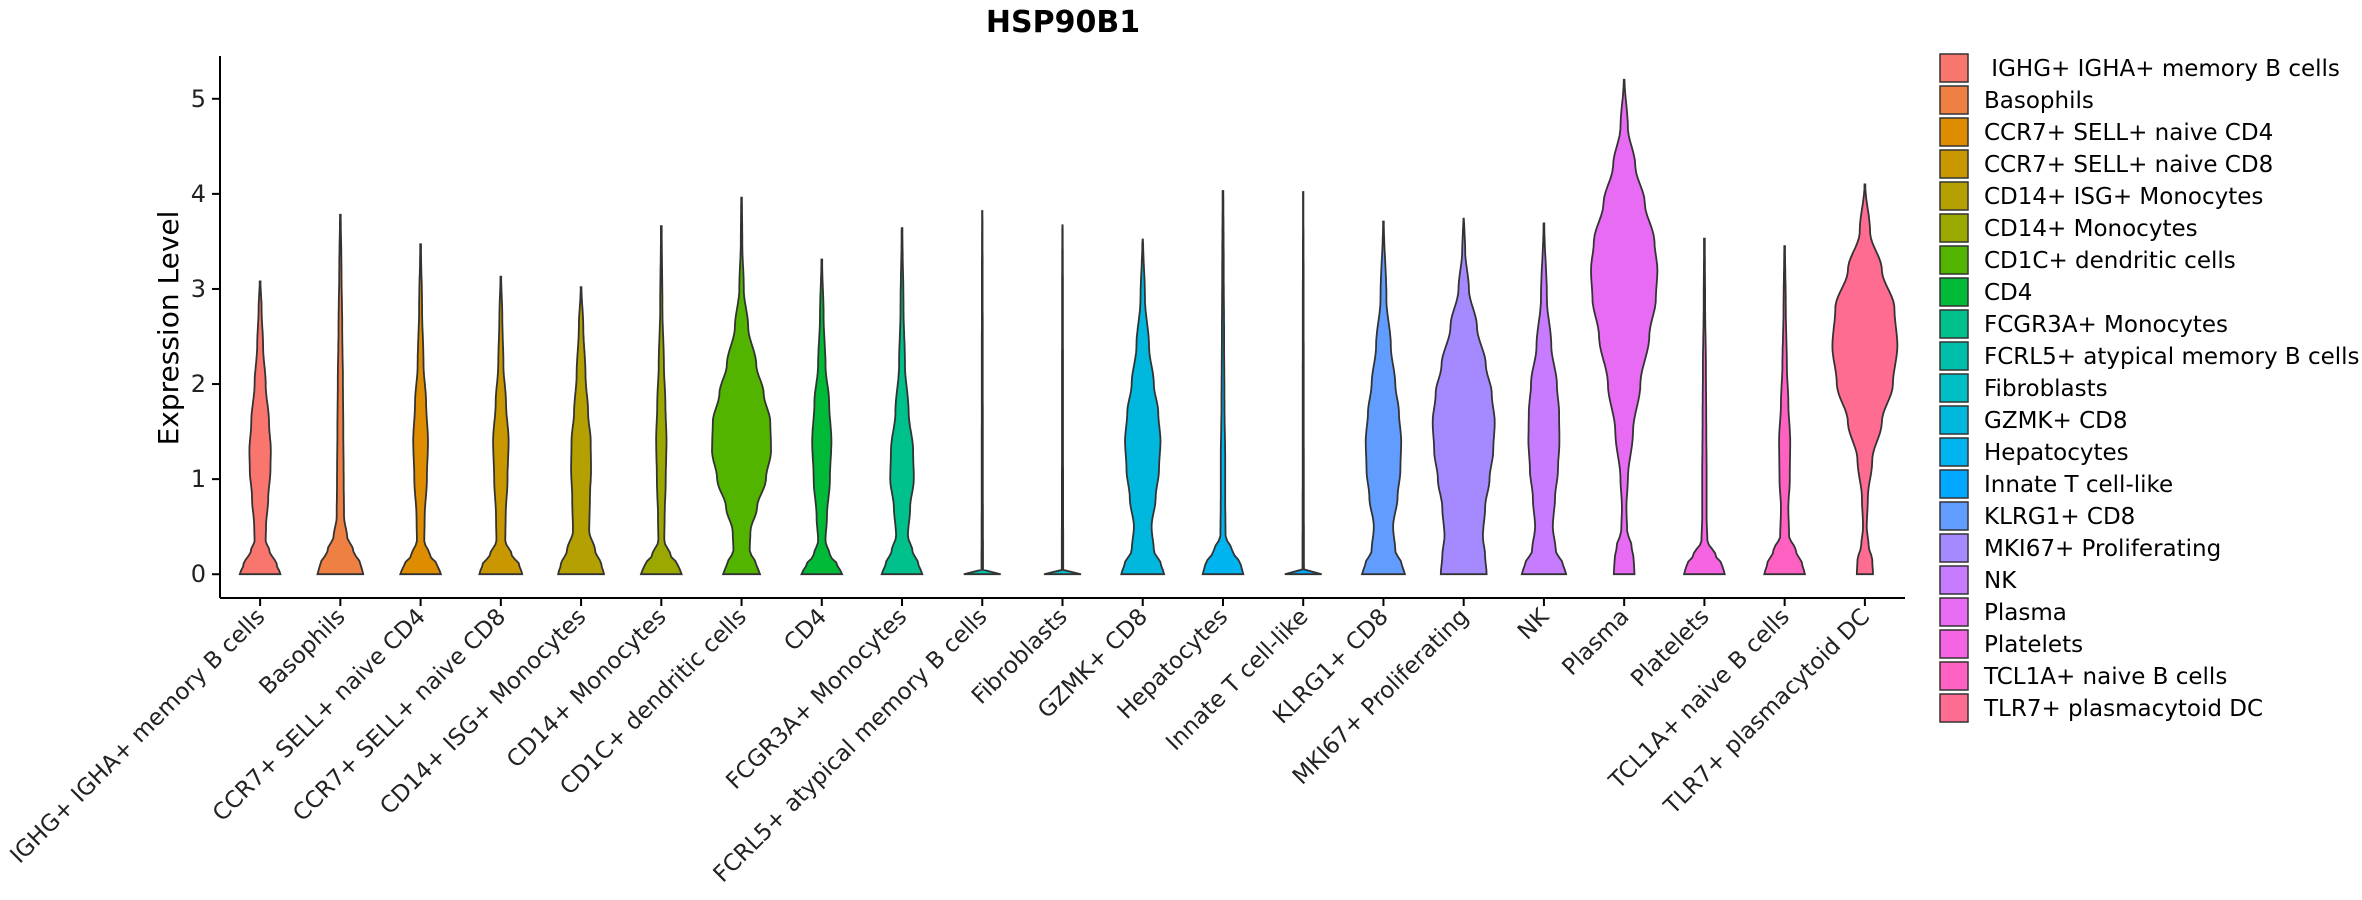  I want to click on legend-label: NK, so click(2000, 581).